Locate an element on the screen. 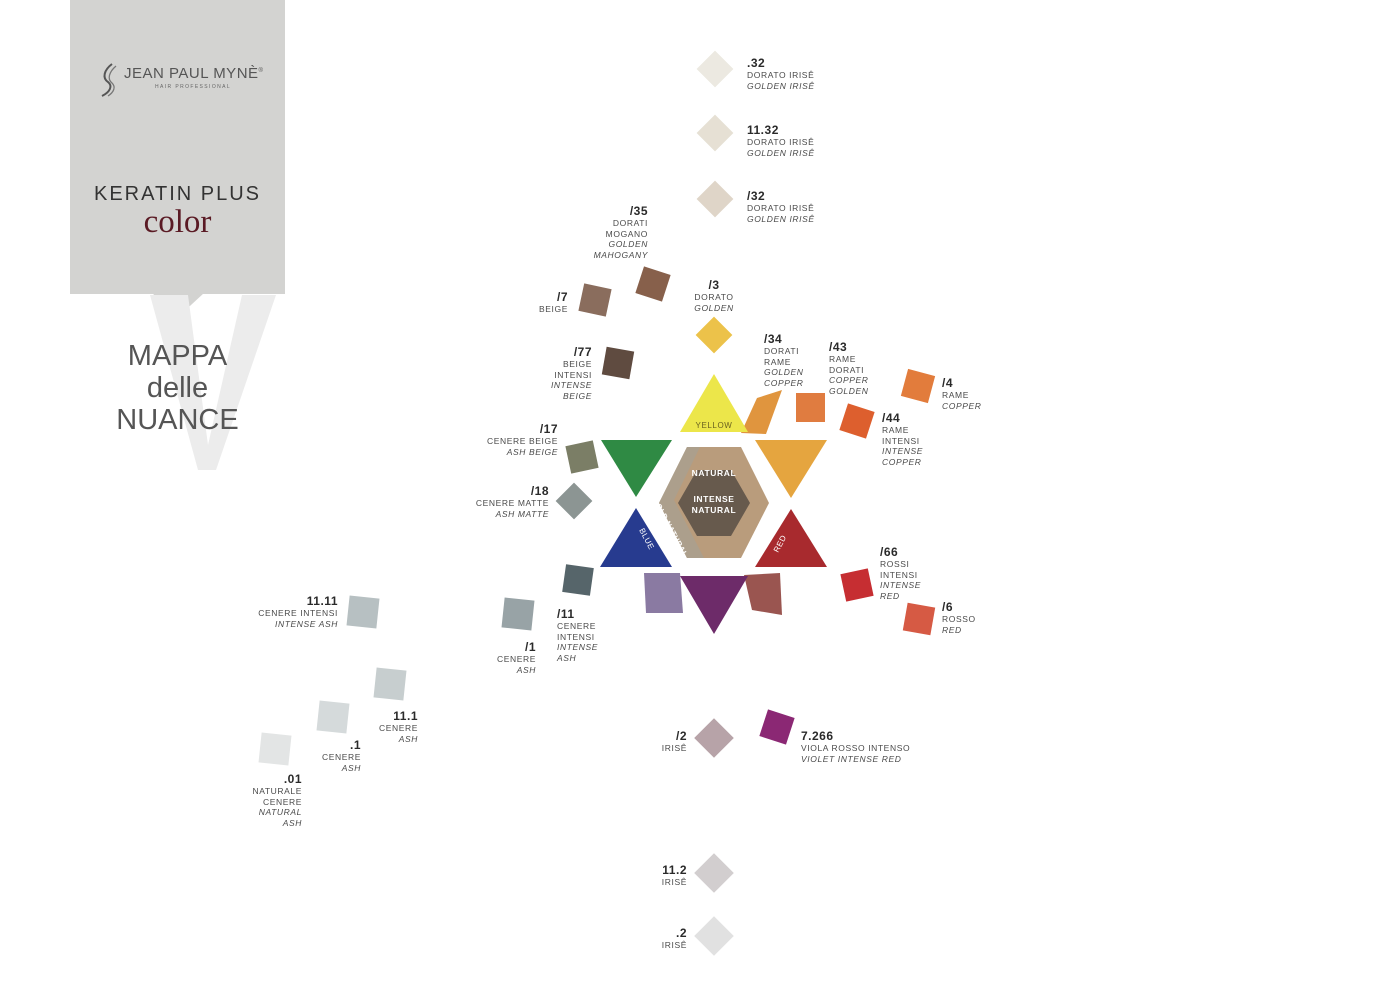 Image resolution: width=1400 pixels, height=988 pixels. swatch-slash66 is located at coordinates (857, 585).